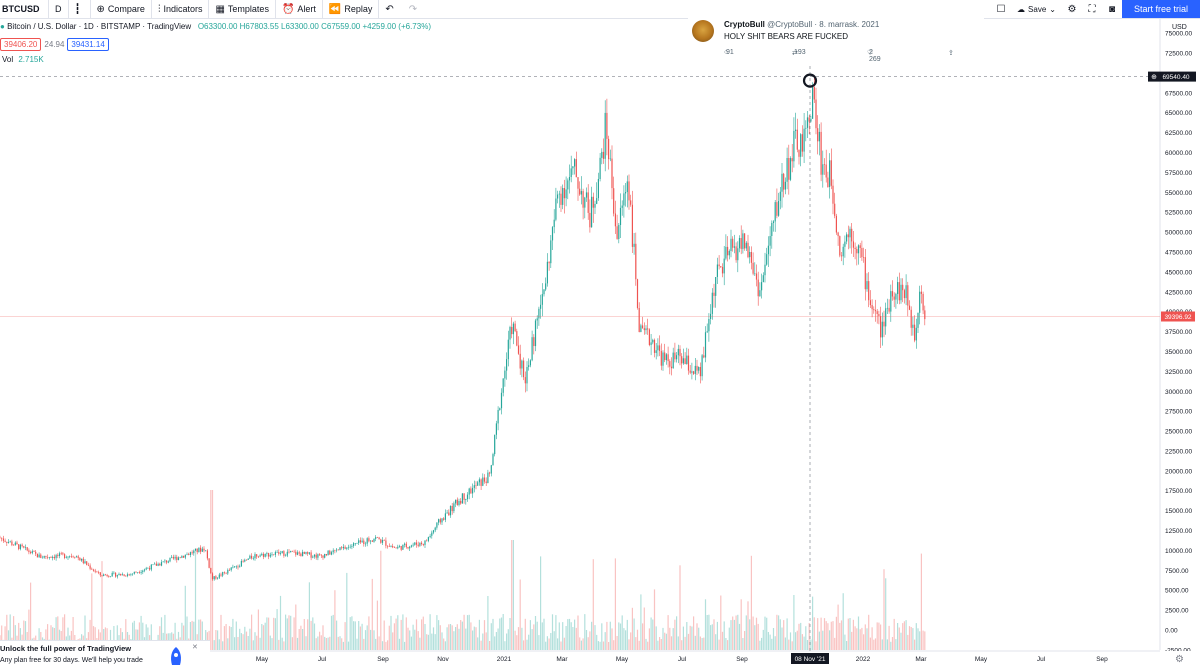  Describe the element at coordinates (24, 9) in the screenshot. I see `symbol-search: BTCUSD` at that location.